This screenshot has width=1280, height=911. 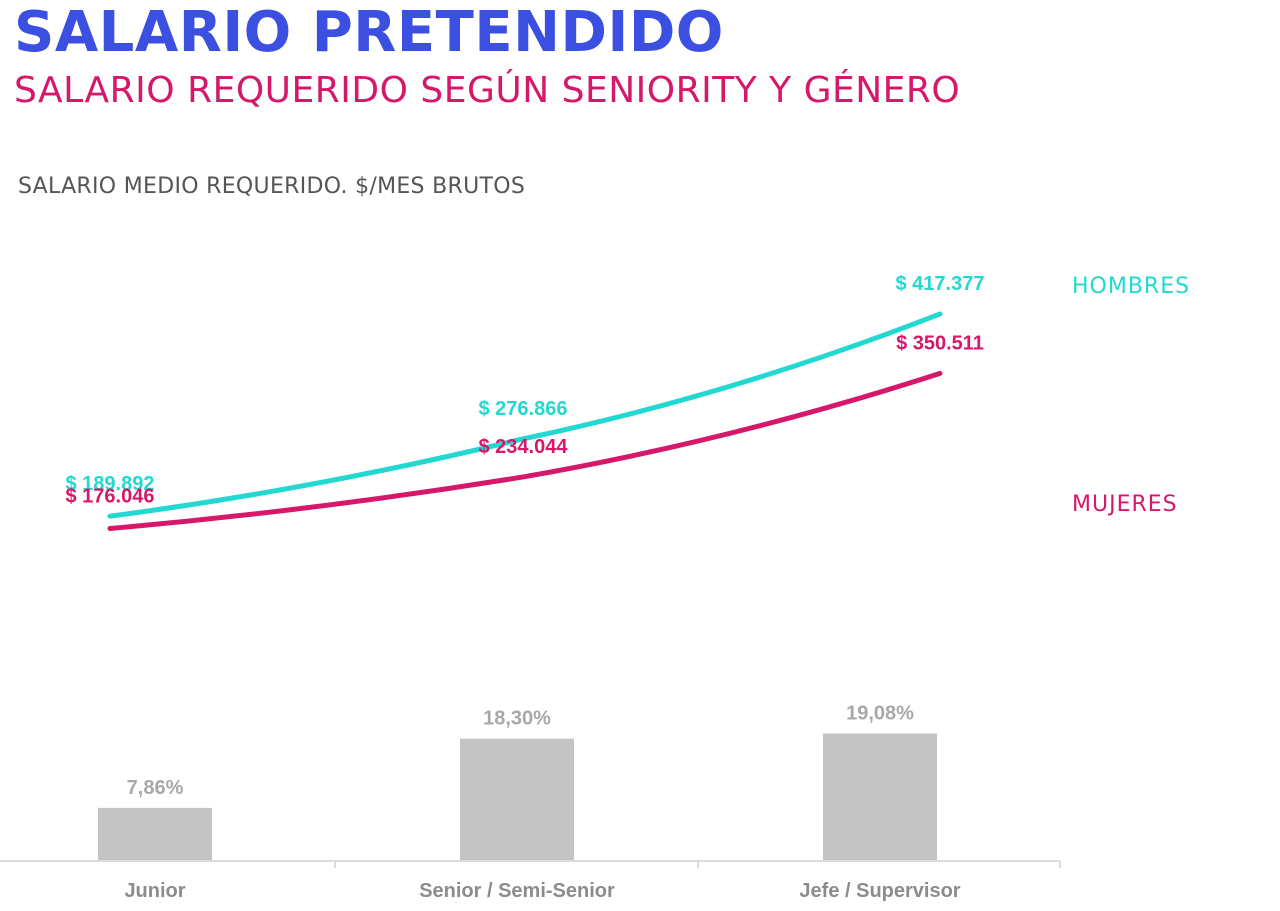 I want to click on bar-label-0: 7,86%, so click(x=155, y=788).